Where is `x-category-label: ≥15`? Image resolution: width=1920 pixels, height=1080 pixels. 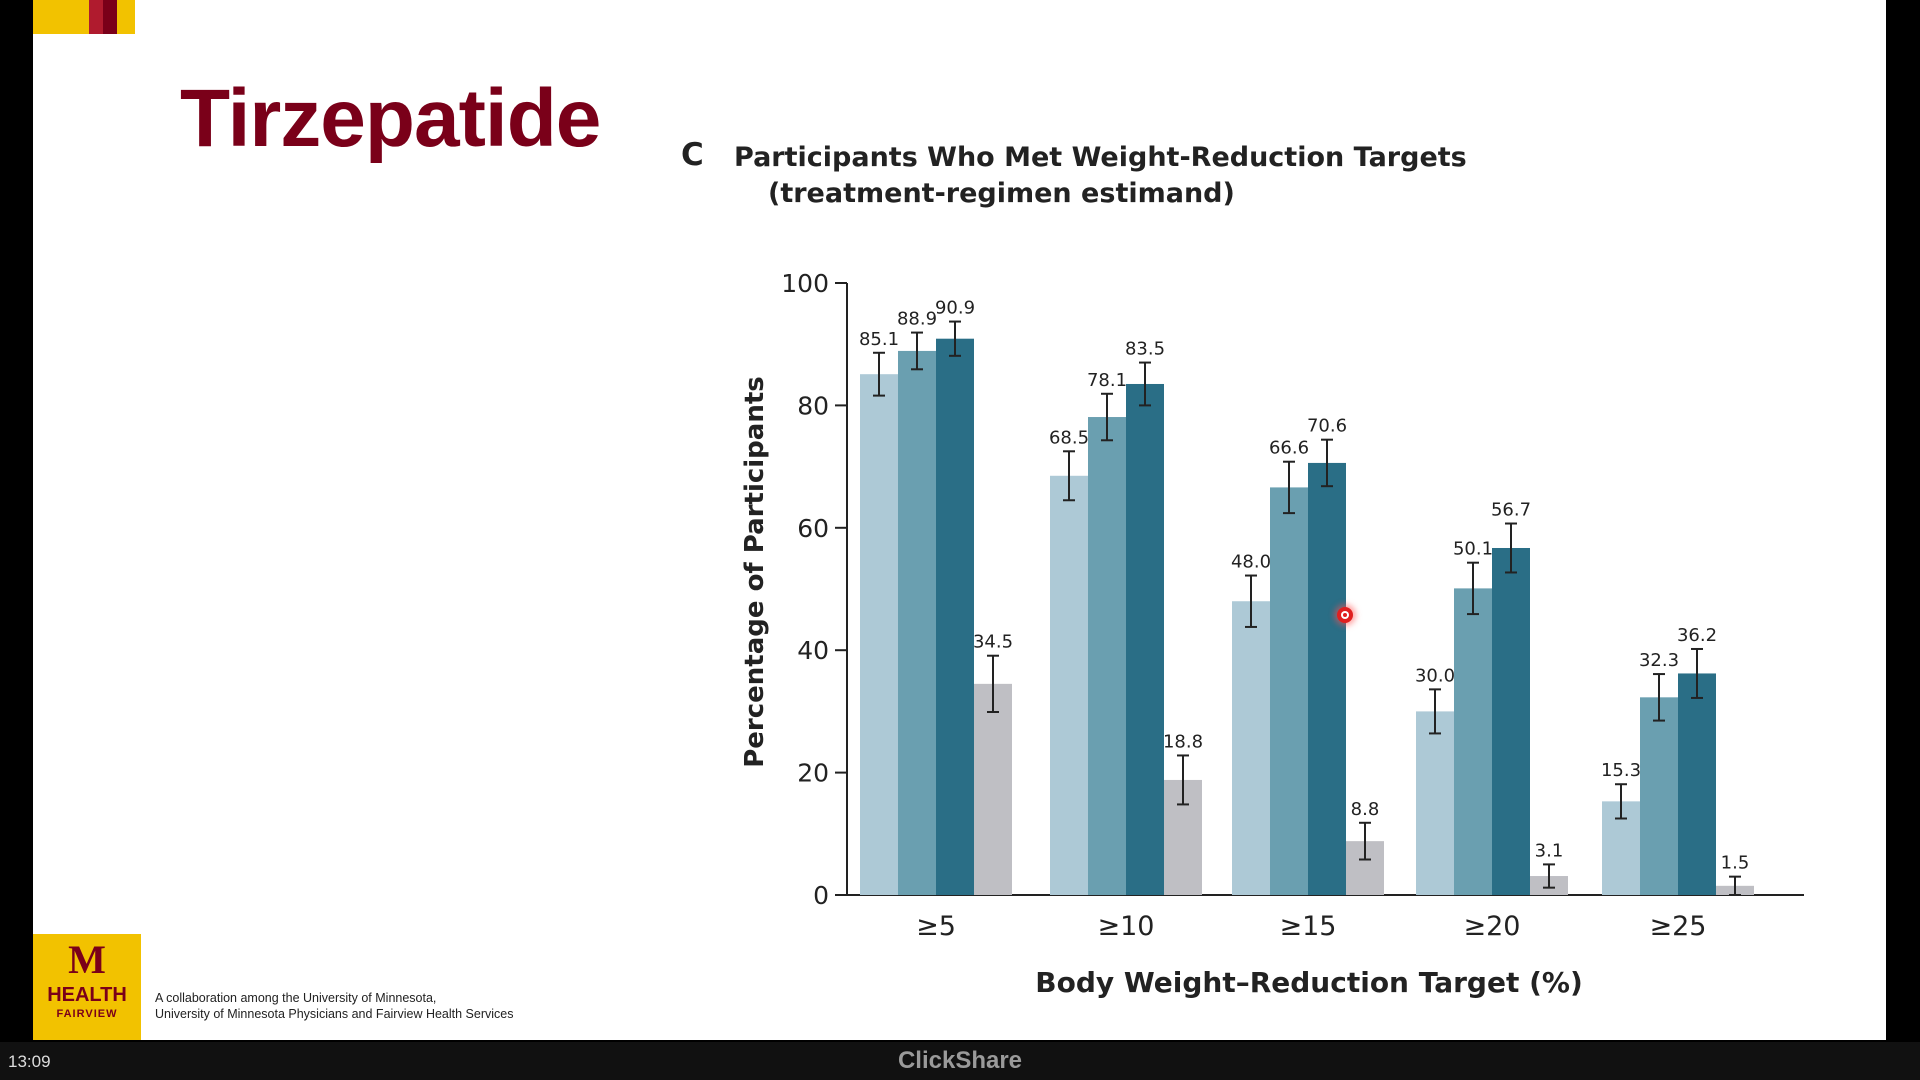 x-category-label: ≥15 is located at coordinates (1308, 926).